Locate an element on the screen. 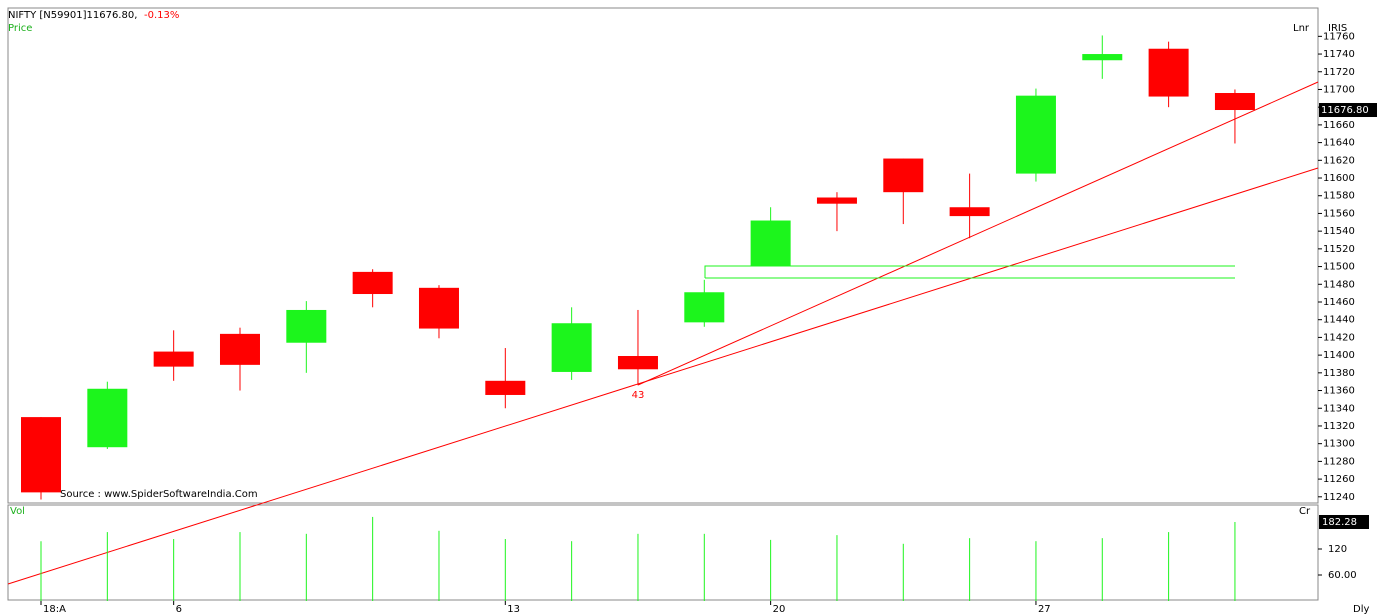  y-tick-label: 11760 is located at coordinates (1339, 36).